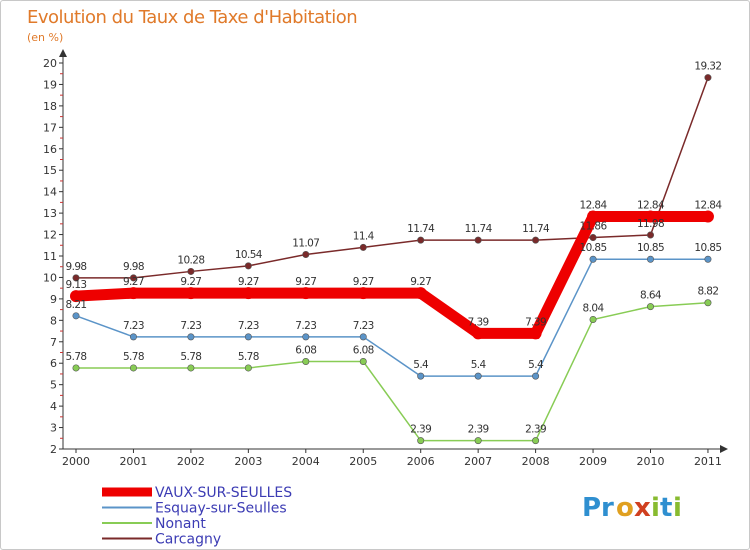 This screenshot has height=550, width=750. What do you see at coordinates (76, 305) in the screenshot?
I see `data-label: 8.21` at bounding box center [76, 305].